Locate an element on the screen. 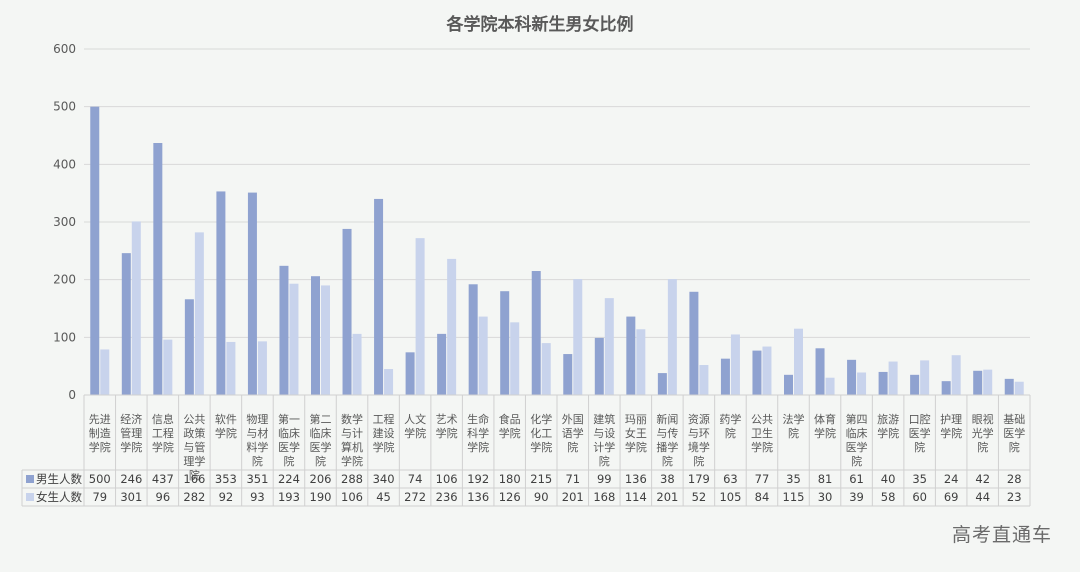 Image resolution: width=1080 pixels, height=572 pixels. data-label: 44 is located at coordinates (982, 497).